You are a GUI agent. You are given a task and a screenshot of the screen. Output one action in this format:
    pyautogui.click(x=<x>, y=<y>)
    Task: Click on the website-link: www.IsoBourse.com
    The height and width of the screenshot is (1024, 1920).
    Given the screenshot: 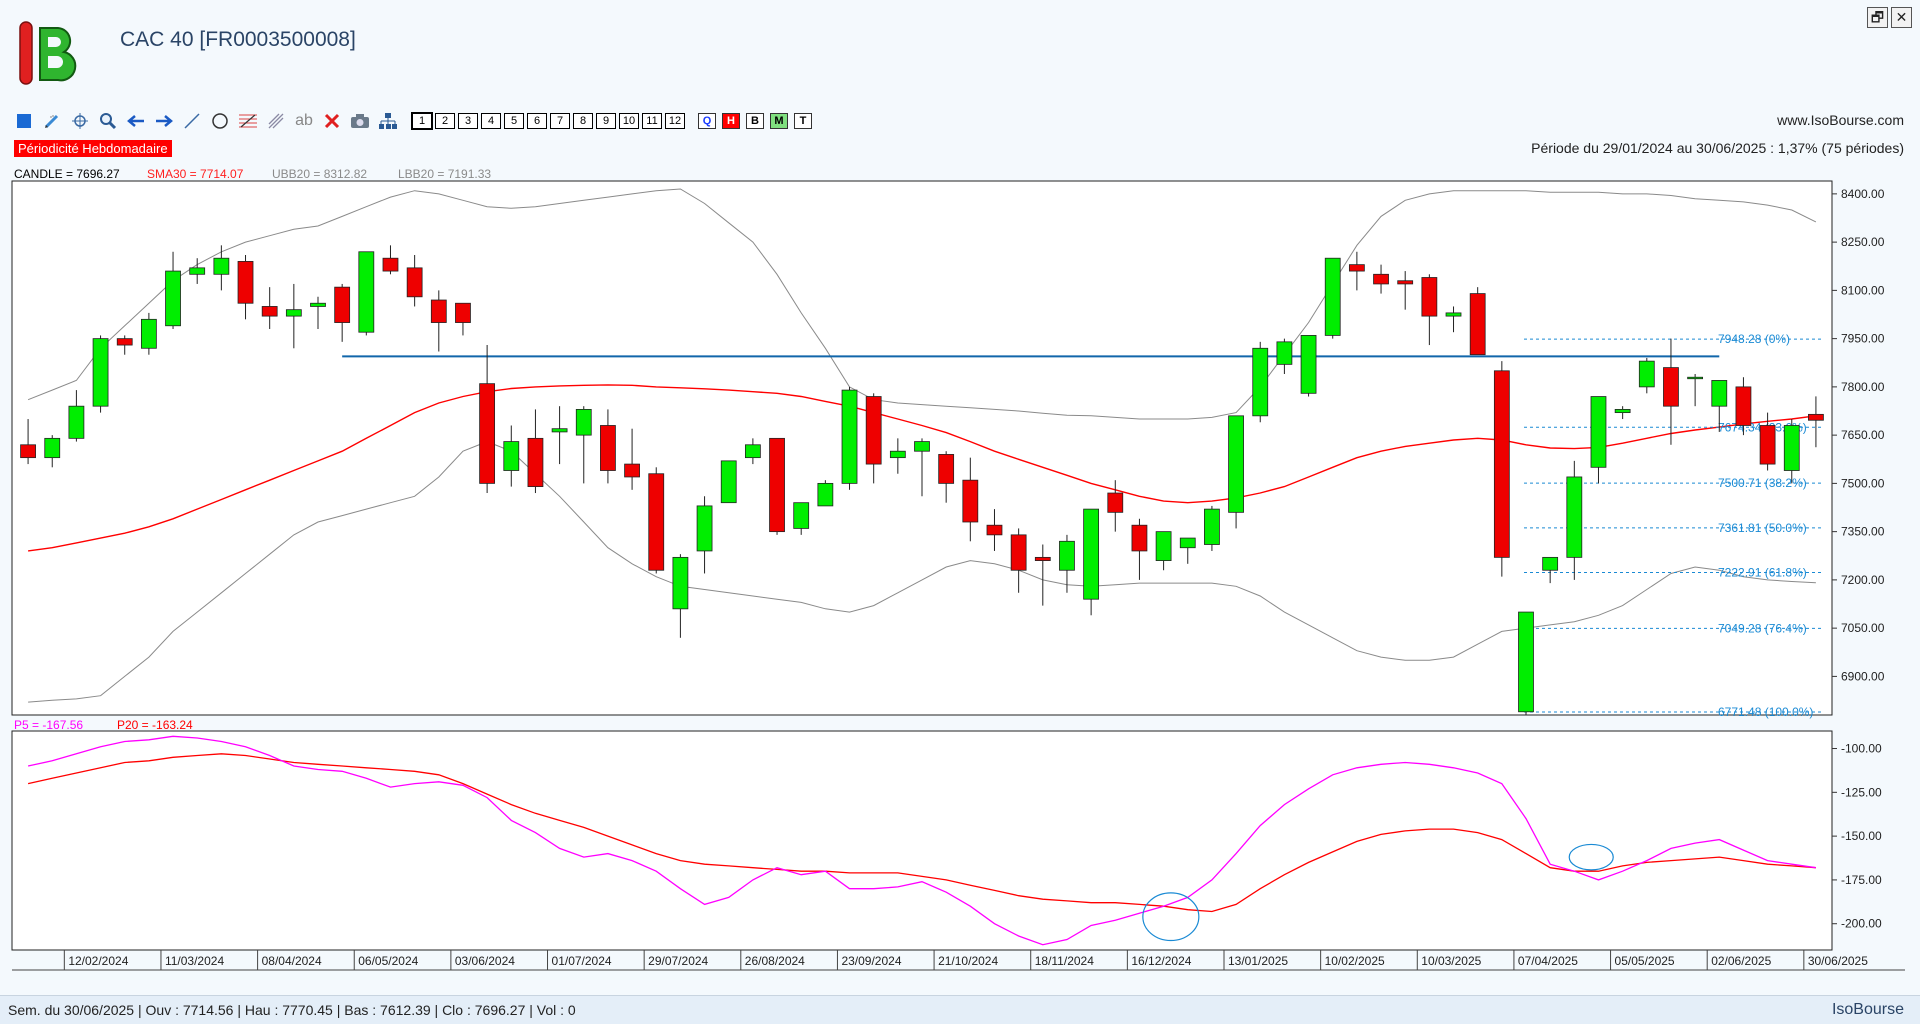 What is the action you would take?
    pyautogui.click(x=1840, y=120)
    